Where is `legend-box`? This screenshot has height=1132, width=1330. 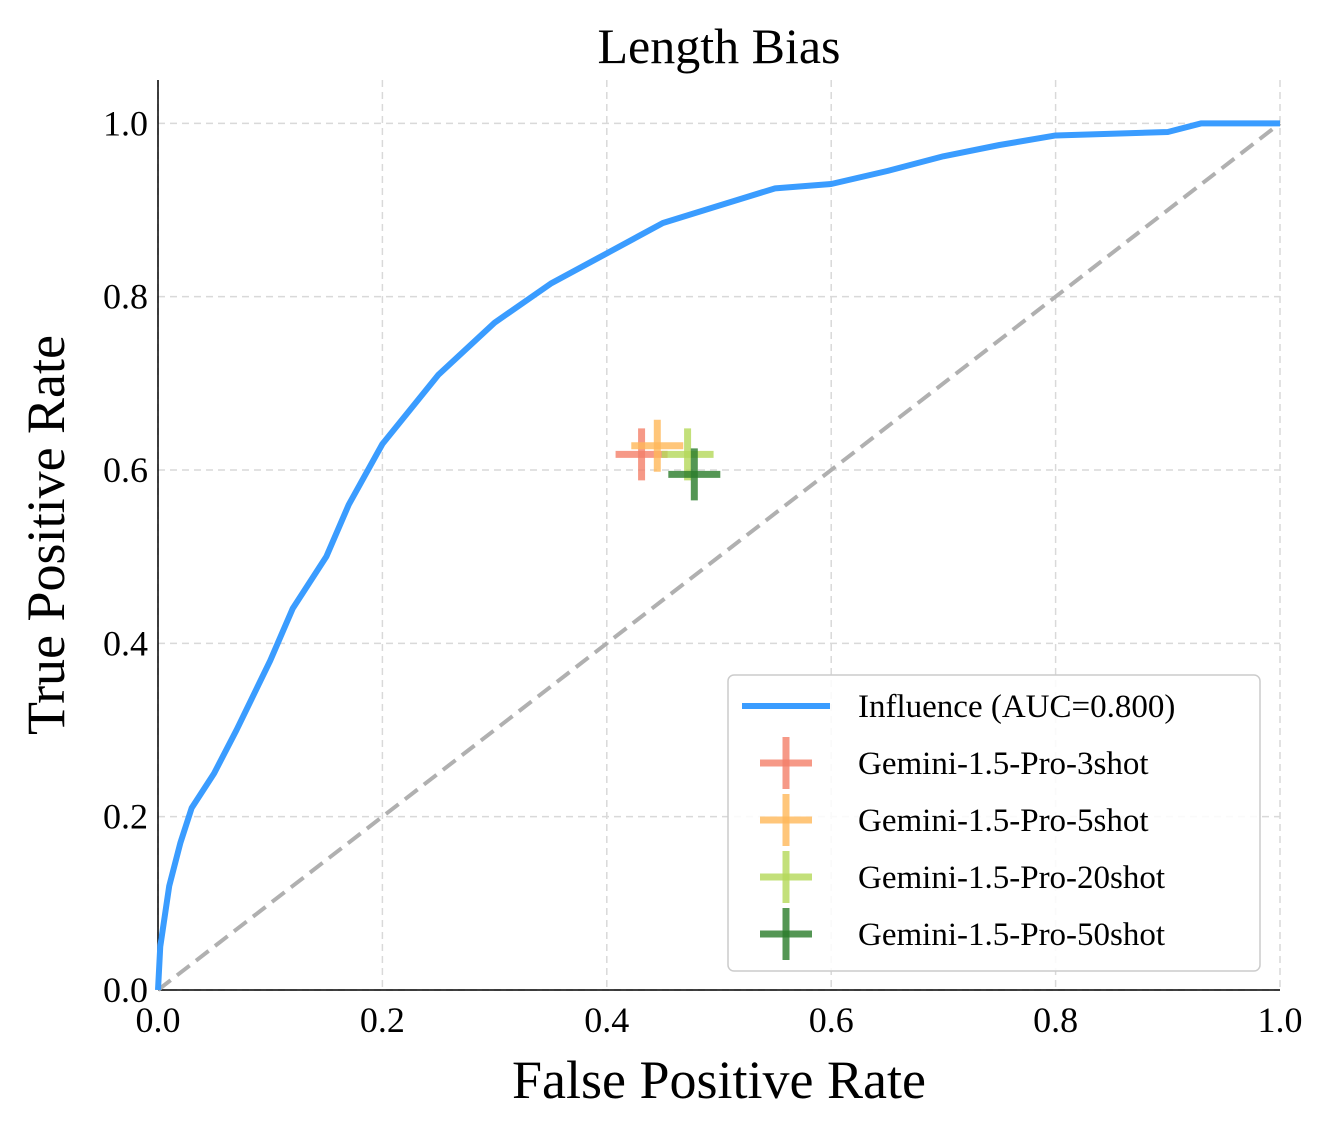
legend-box is located at coordinates (994, 823).